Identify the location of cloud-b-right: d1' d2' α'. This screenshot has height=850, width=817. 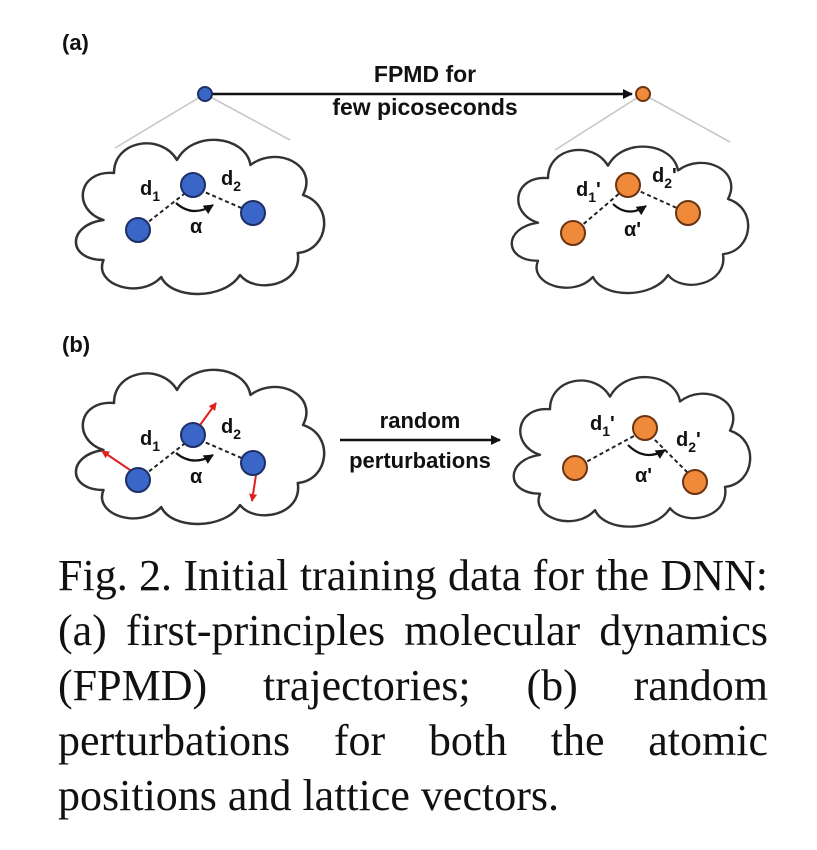
(632, 451).